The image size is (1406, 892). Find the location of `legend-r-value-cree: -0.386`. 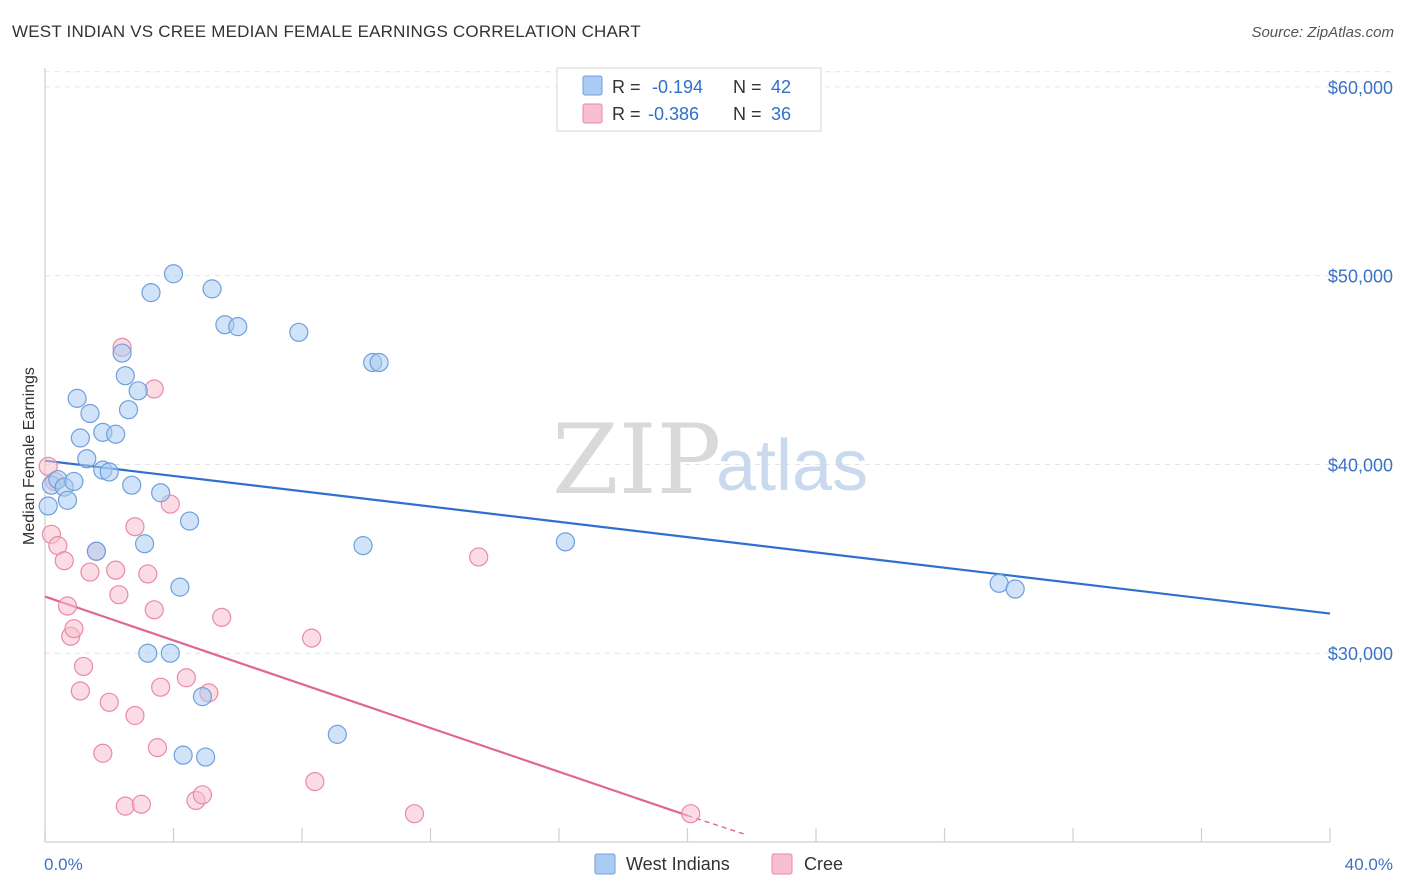

legend-r-value-cree: -0.386 is located at coordinates (673, 114).